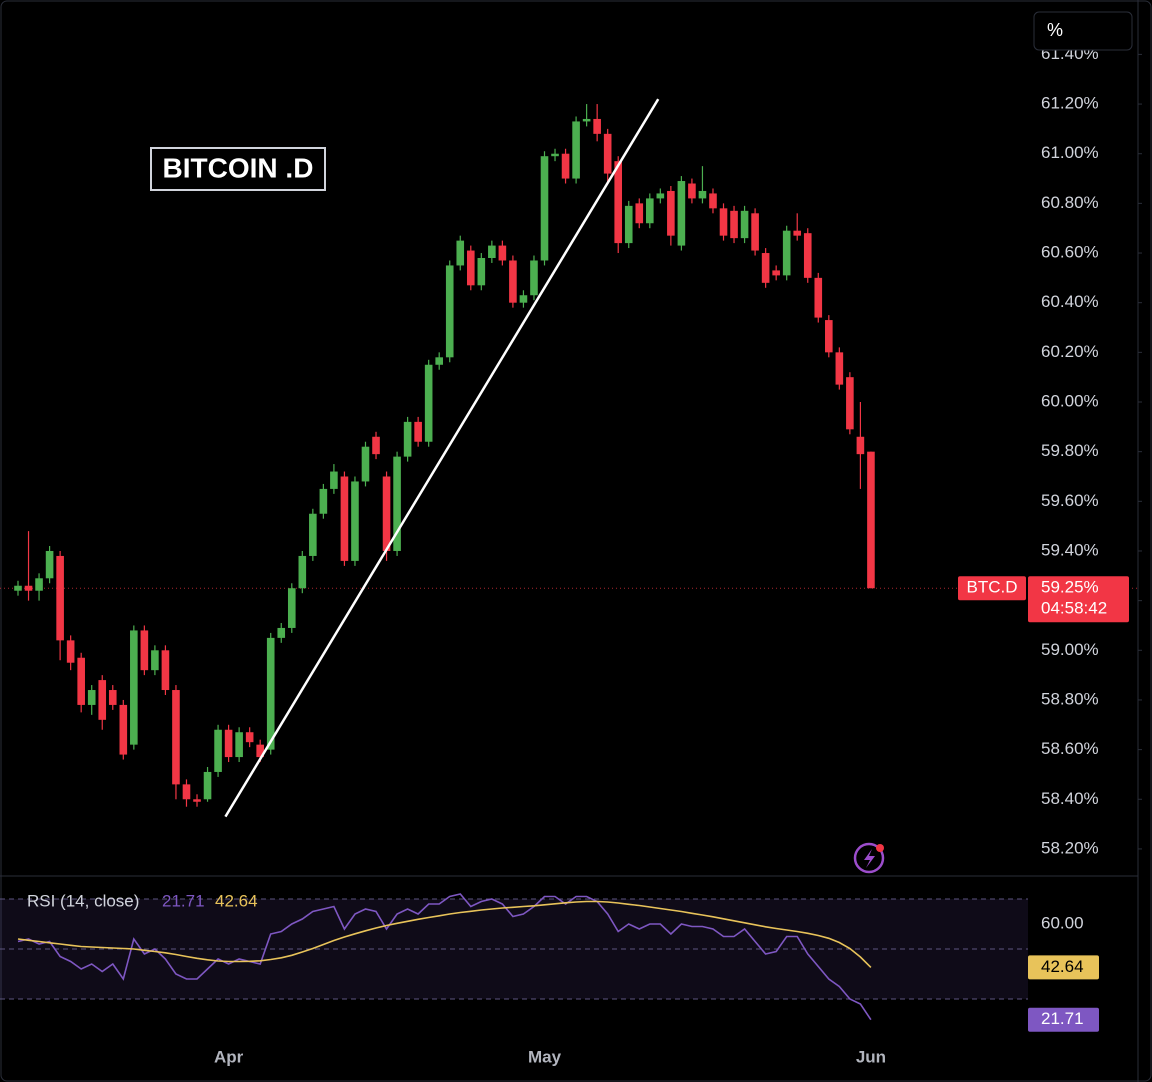 This screenshot has width=1152, height=1082. Describe the element at coordinates (1070, 103) in the screenshot. I see `y-tick-label: 61.20%` at that location.